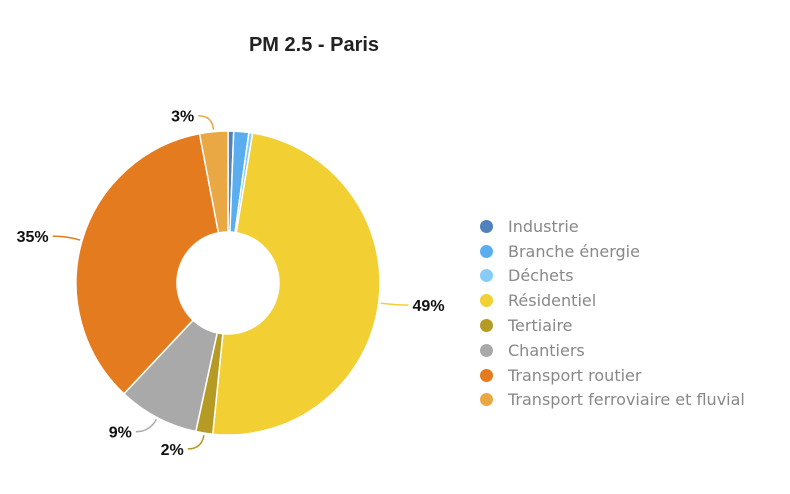 The height and width of the screenshot is (494, 790). I want to click on legend-label: Branche énergie, so click(574, 251).